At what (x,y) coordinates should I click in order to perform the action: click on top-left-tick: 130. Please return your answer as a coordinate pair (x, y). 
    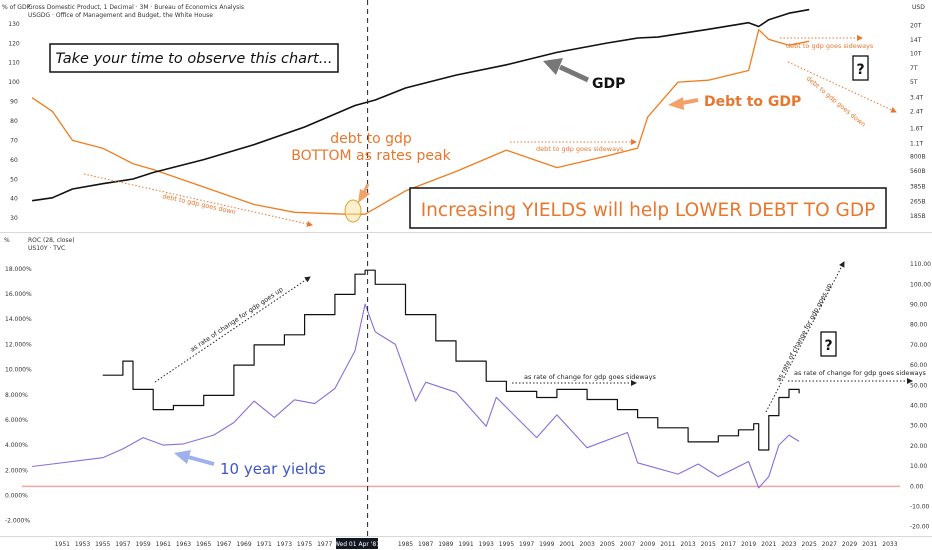
    Looking at the image, I should click on (14, 24).